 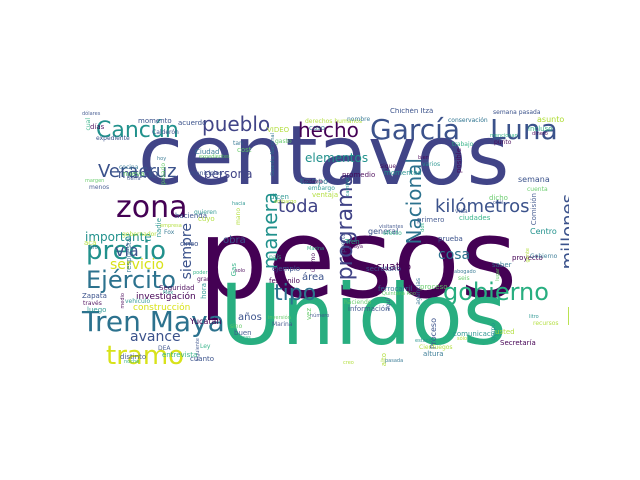 I want to click on word: centavos, so click(x=324, y=156).